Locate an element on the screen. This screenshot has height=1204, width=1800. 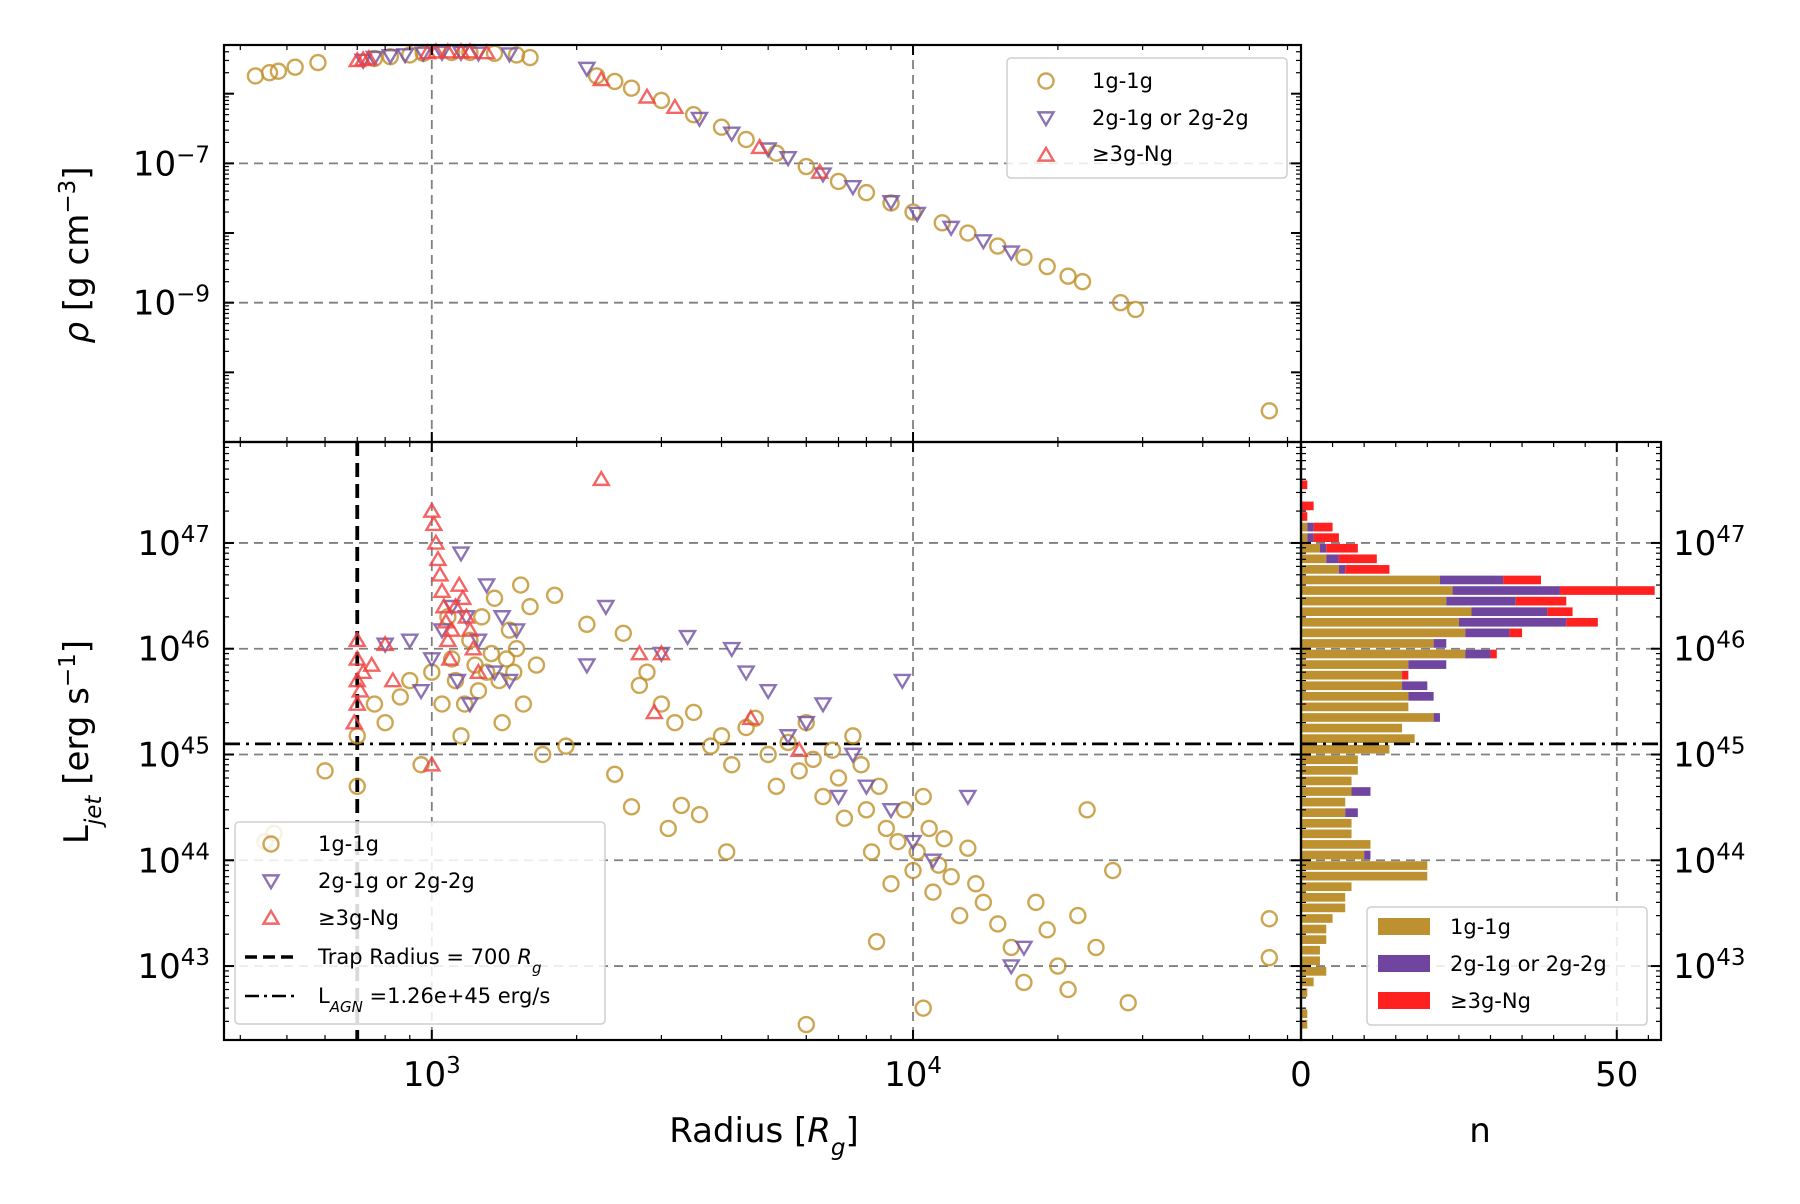
top-legend: 1g-1g 2g-1g or 2g-2g ≥3g-Ng is located at coordinates (1147, 118).